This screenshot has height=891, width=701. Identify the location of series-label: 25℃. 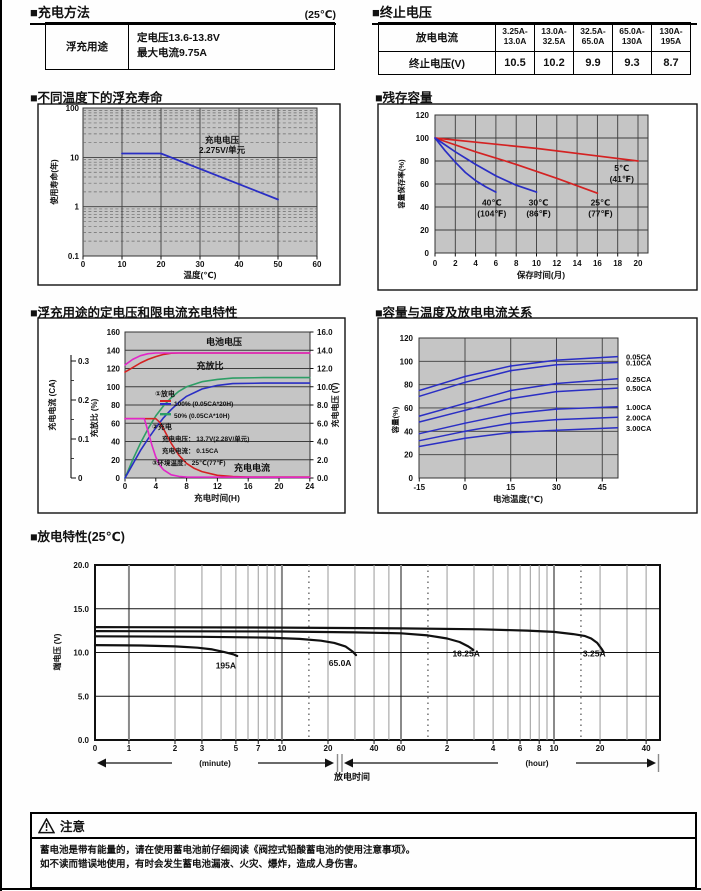
(601, 202).